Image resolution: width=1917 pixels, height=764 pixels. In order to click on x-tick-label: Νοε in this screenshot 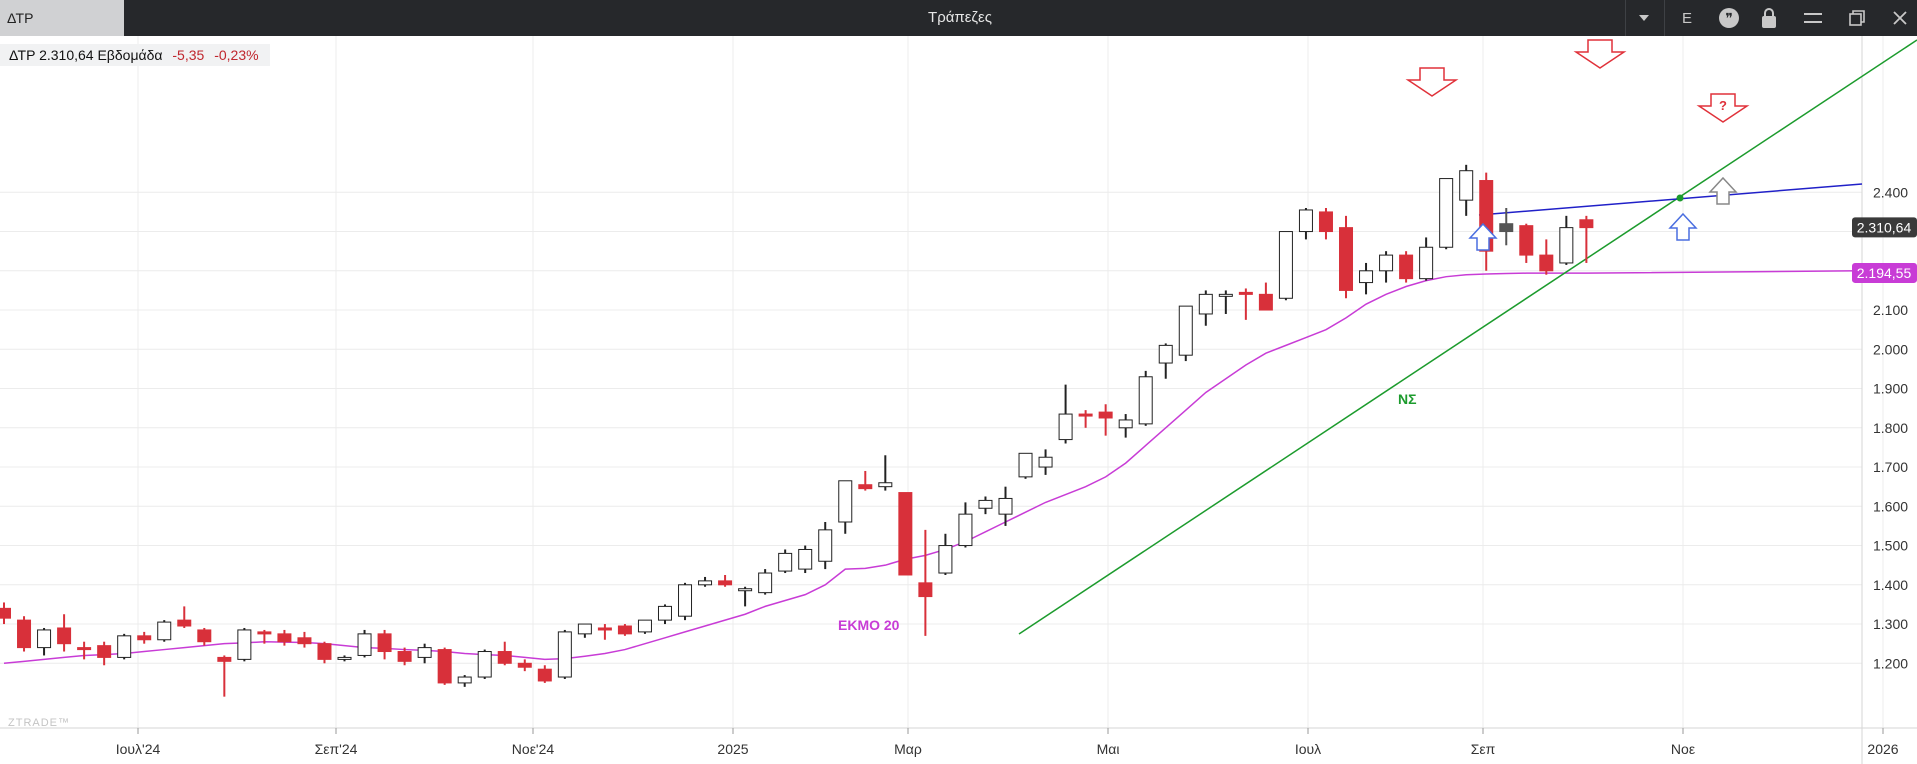, I will do `click(1683, 749)`.